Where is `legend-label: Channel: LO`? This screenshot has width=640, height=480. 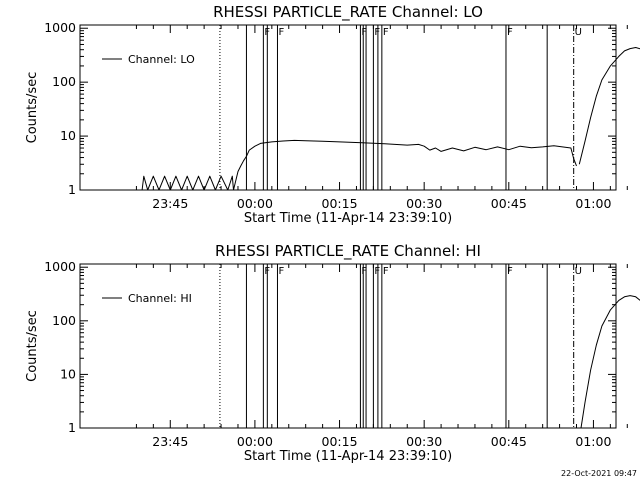 legend-label: Channel: LO is located at coordinates (161, 59).